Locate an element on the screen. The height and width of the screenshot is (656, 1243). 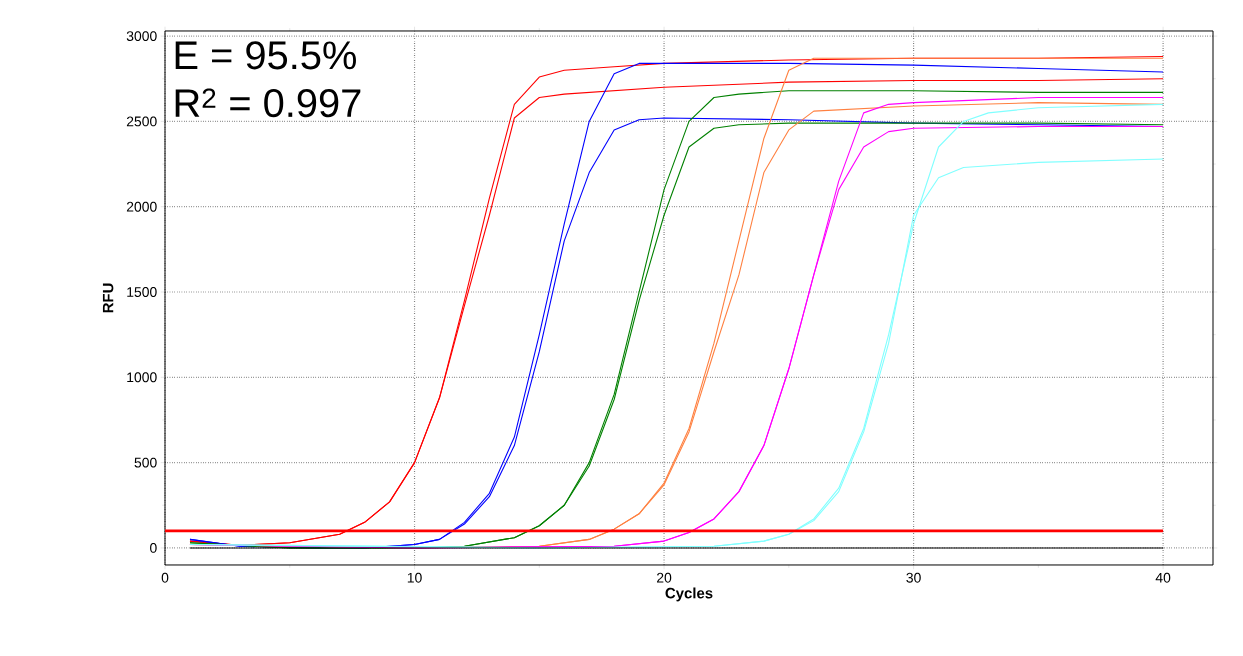
y-tick-label: 1000 is located at coordinates (142, 377).